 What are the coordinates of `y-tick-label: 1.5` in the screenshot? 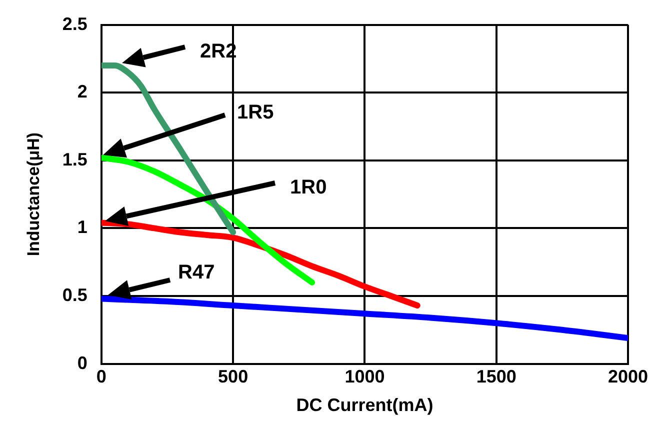 It's located at (75, 159).